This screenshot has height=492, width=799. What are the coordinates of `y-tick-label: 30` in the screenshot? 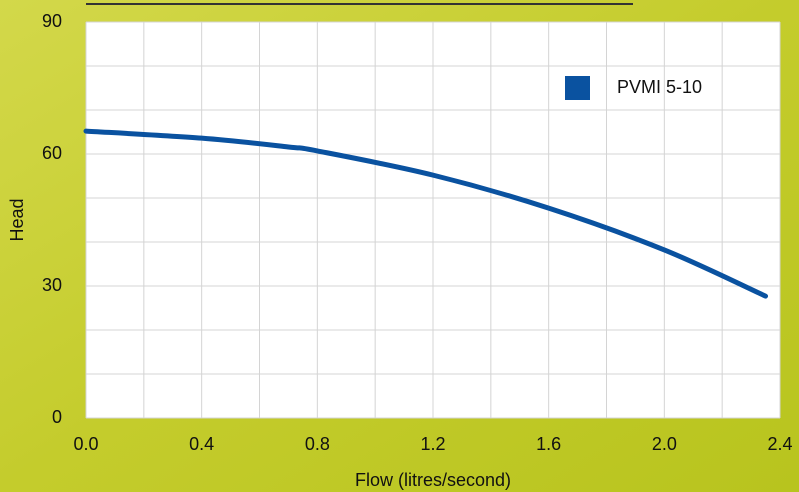 It's located at (52, 285).